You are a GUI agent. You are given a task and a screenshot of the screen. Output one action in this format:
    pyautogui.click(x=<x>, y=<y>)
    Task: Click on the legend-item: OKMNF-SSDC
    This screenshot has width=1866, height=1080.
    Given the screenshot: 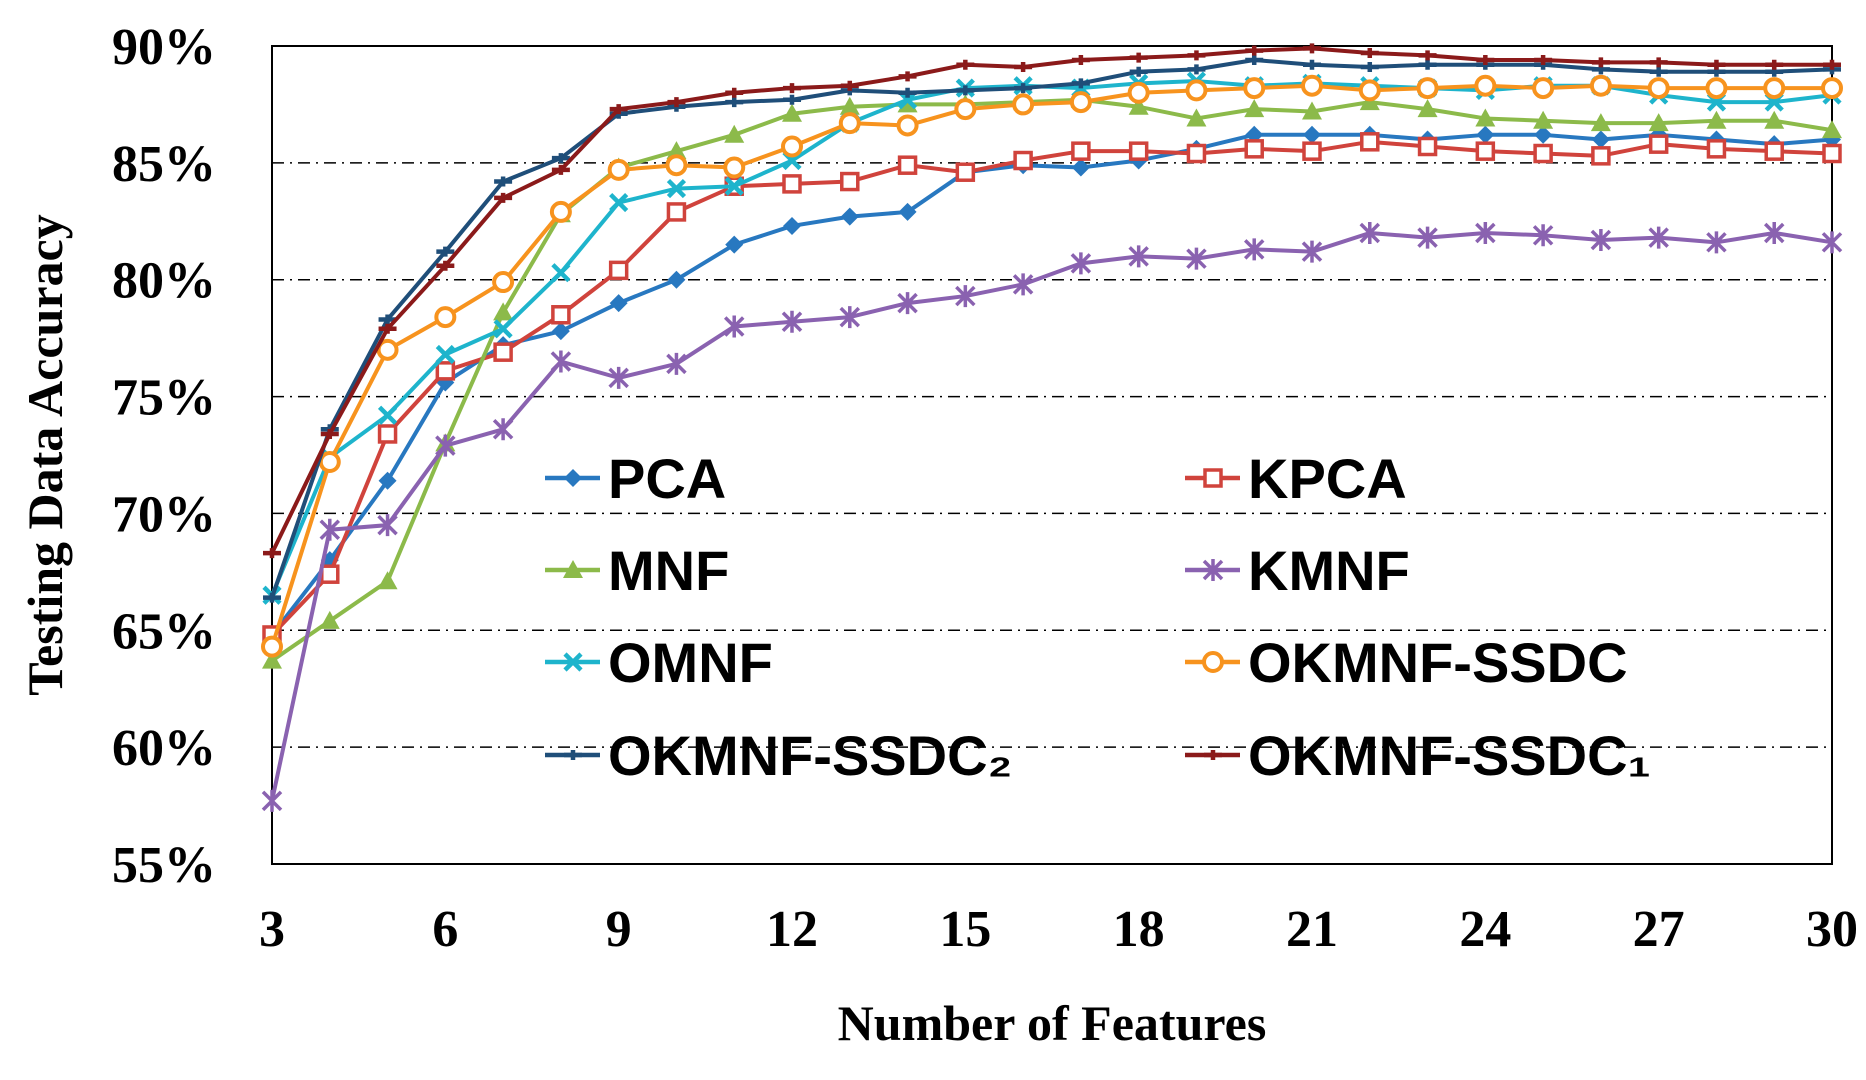 What is the action you would take?
    pyautogui.click(x=1406, y=662)
    